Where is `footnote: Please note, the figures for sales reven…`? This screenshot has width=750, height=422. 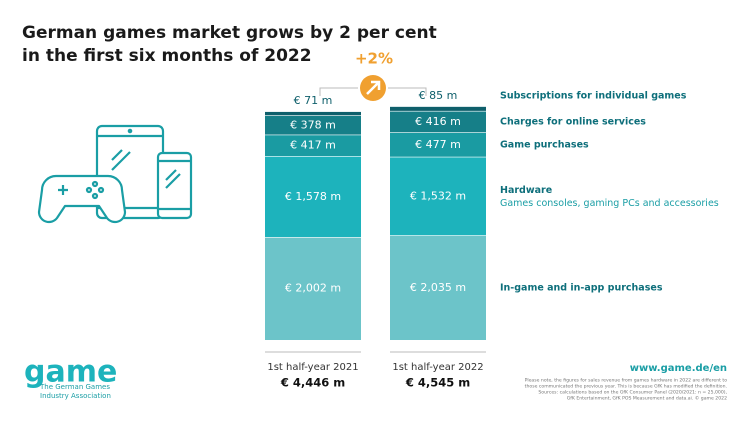
footnote: Please note, the figures for sales reven… is located at coordinates (626, 381).